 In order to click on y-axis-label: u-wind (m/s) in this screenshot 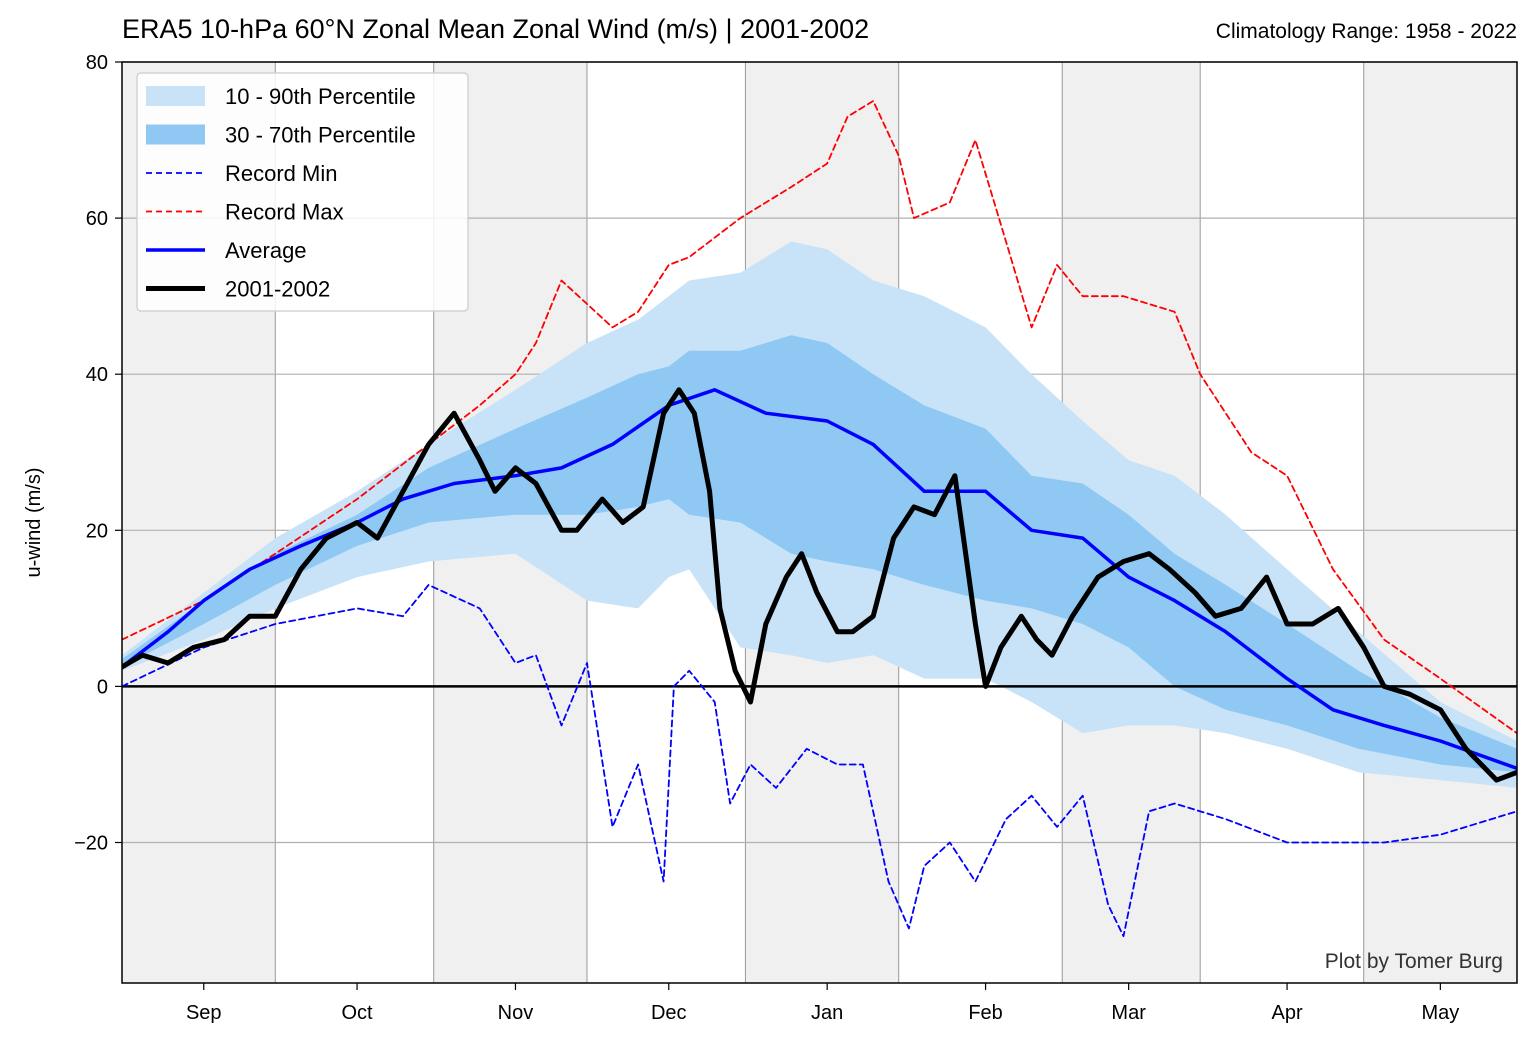, I will do `click(34, 522)`.